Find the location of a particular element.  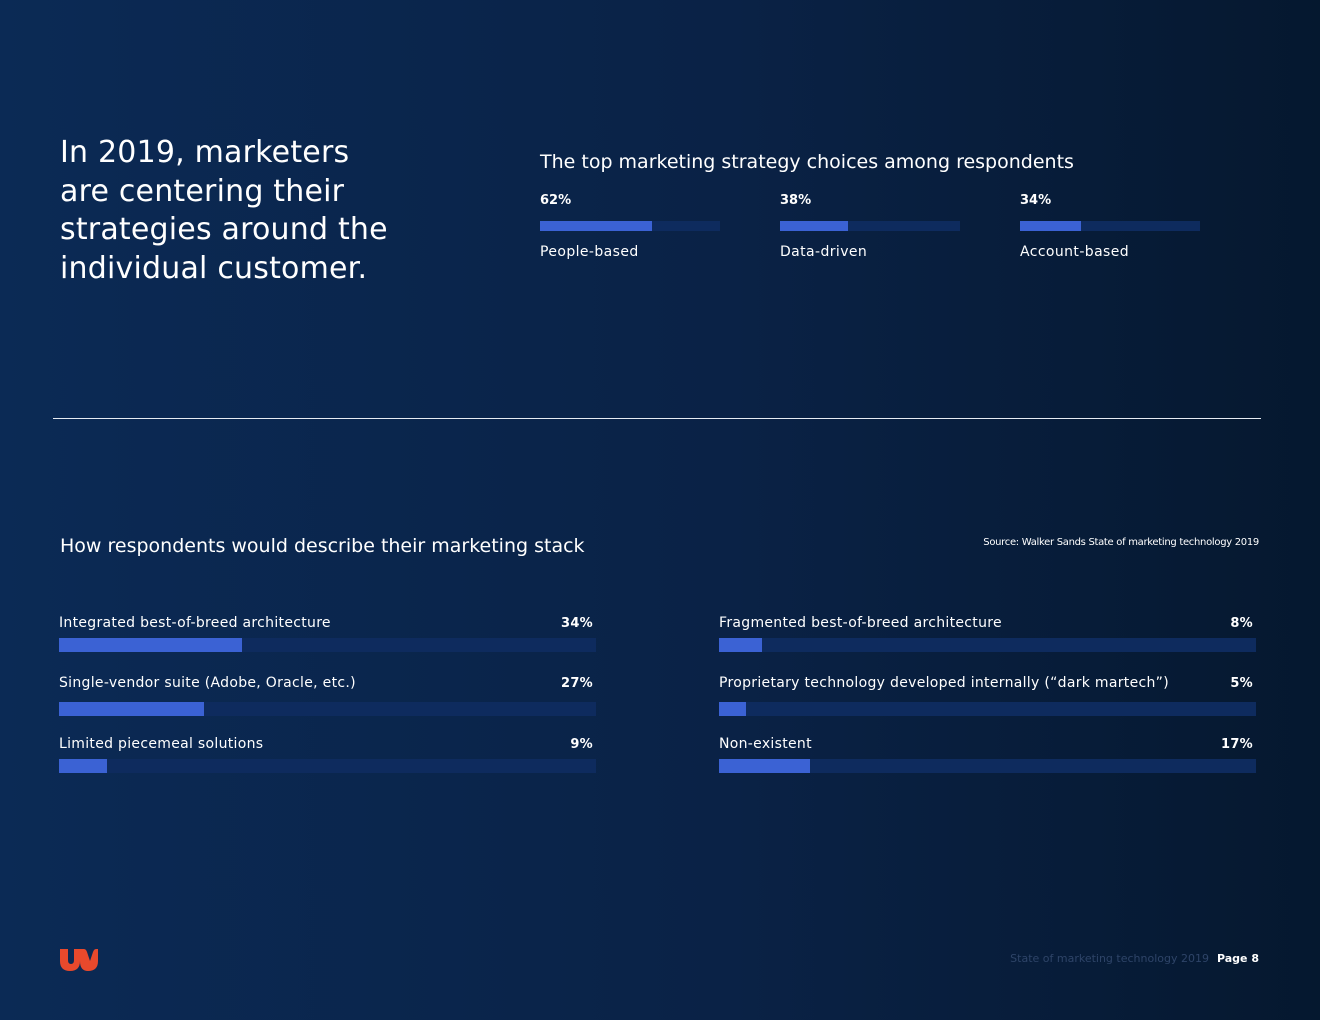

logo-right-shape is located at coordinates (89, 960).